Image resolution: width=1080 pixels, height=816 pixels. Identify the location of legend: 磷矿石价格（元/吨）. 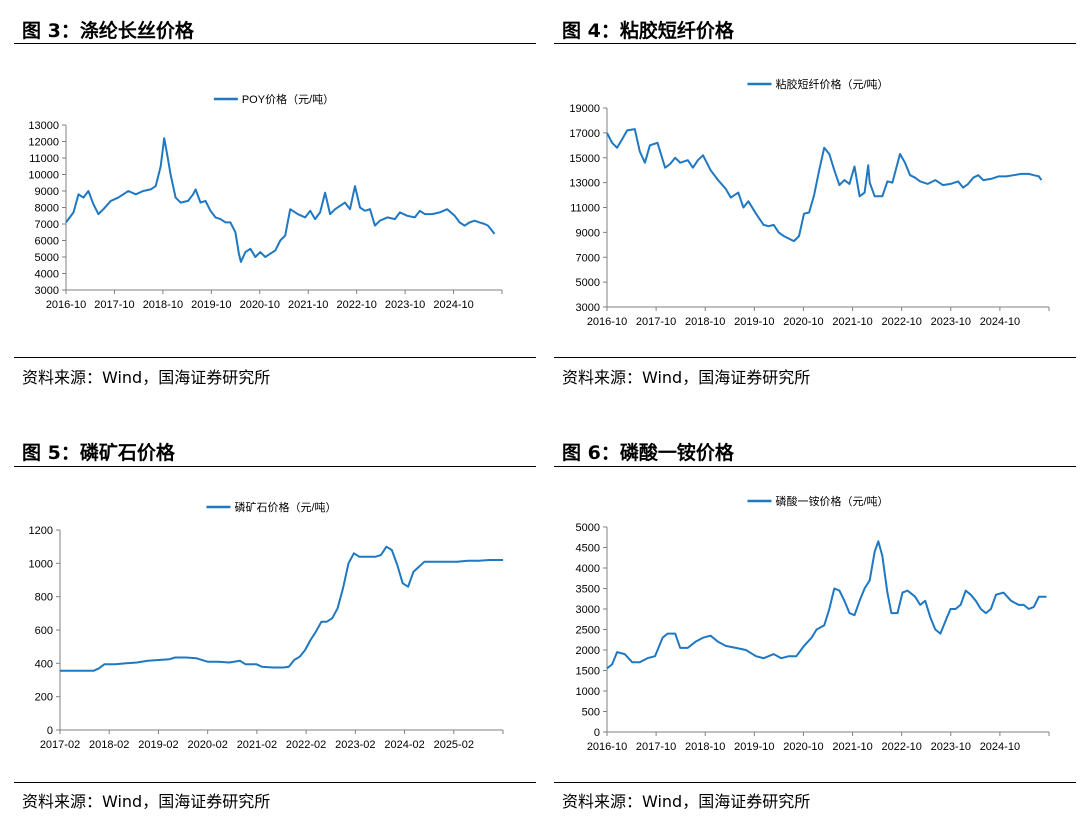
(271, 507).